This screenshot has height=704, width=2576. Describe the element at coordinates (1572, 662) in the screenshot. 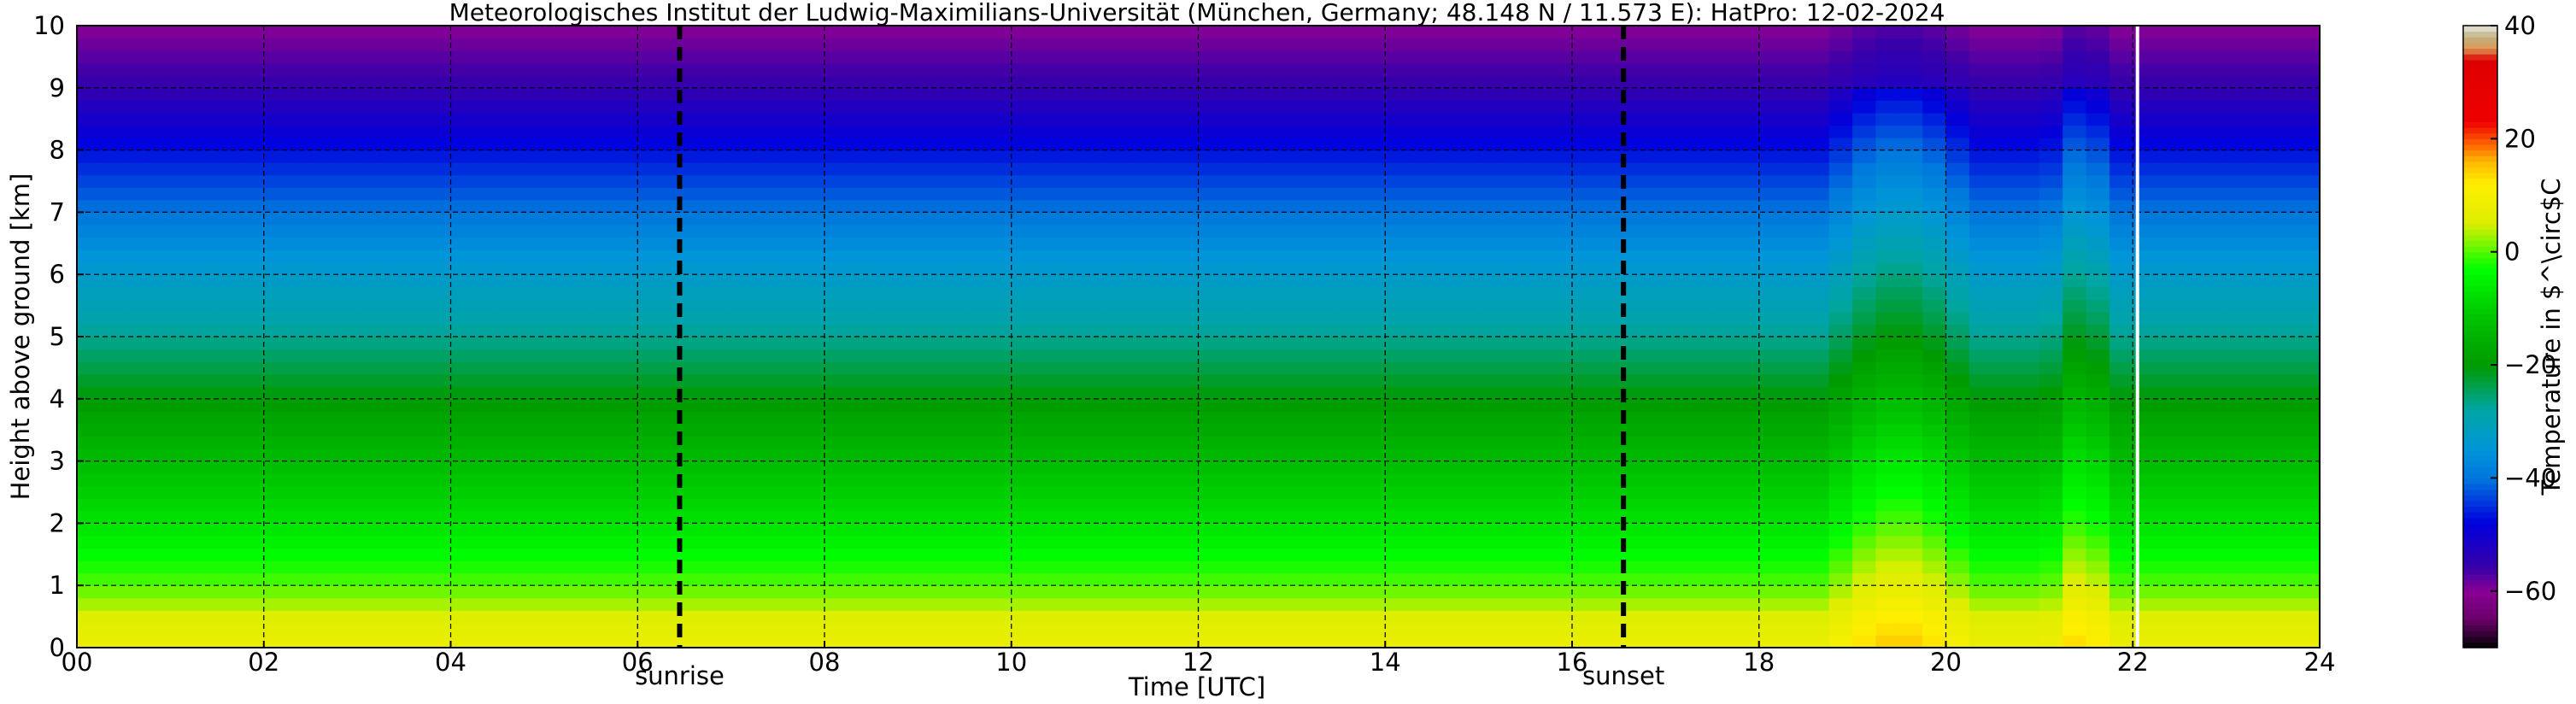

I see `x-tick-label: 16` at that location.